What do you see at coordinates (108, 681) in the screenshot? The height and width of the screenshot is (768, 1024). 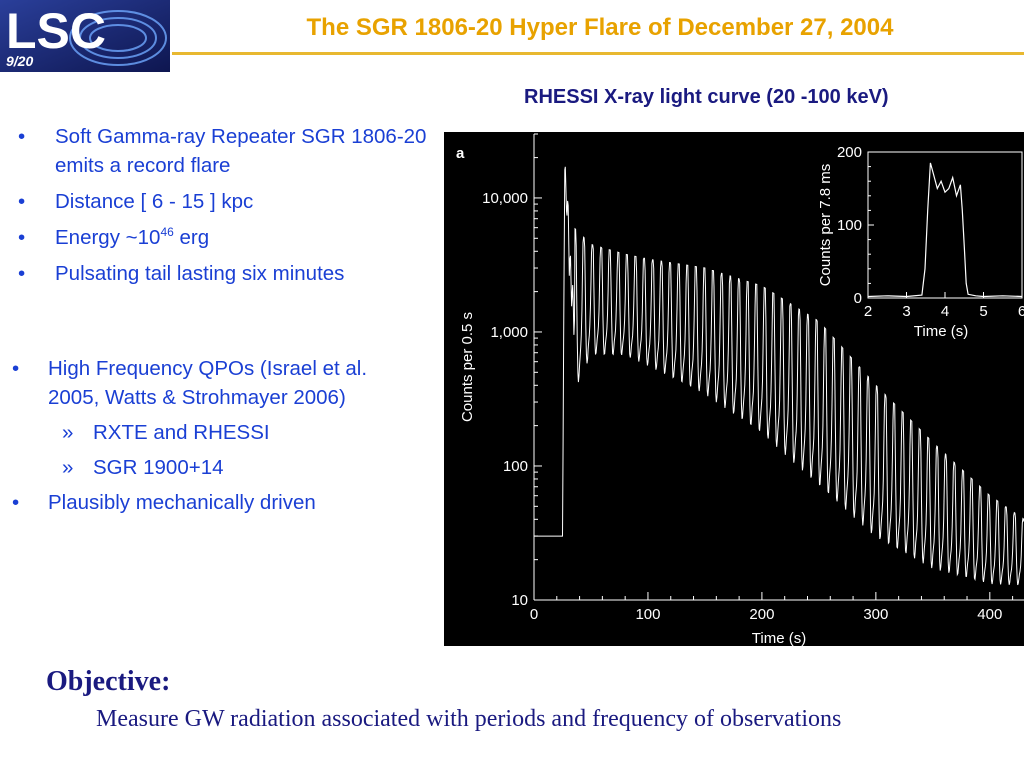 I see `objective-heading: Objective:` at bounding box center [108, 681].